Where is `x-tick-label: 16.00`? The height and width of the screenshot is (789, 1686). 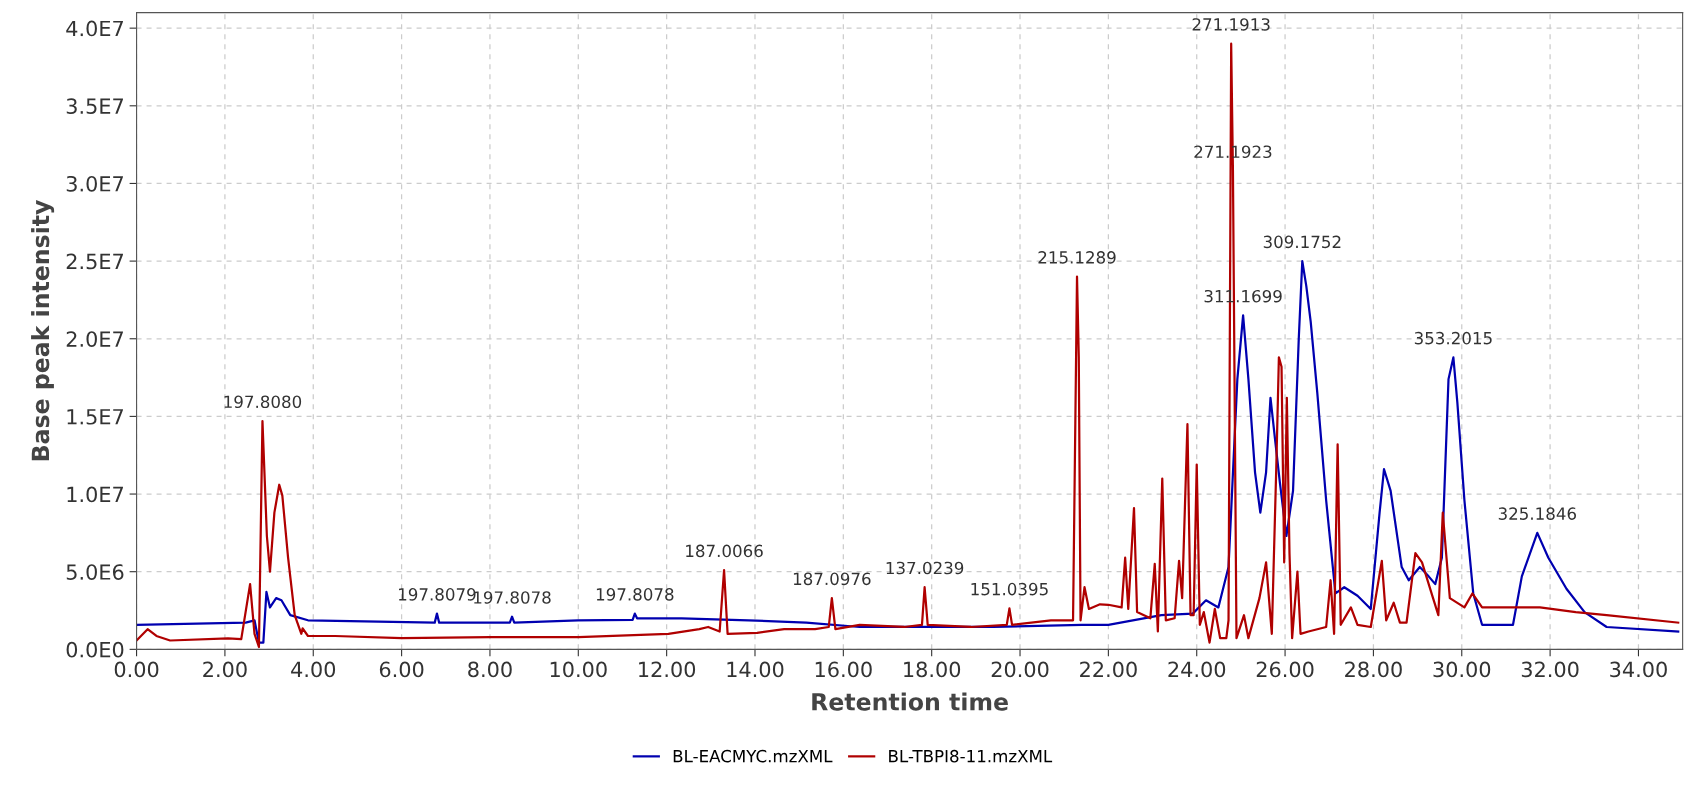
x-tick-label: 16.00 is located at coordinates (843, 669).